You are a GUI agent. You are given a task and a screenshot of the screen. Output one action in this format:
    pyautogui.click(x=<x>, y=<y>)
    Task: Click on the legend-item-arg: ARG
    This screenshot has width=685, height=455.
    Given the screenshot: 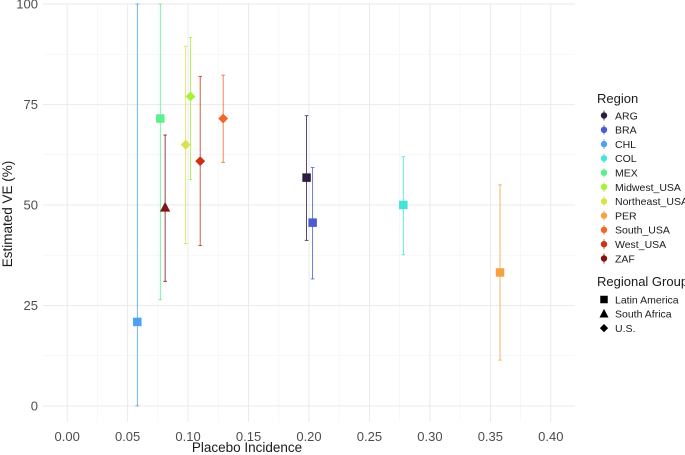 What is the action you would take?
    pyautogui.click(x=619, y=116)
    